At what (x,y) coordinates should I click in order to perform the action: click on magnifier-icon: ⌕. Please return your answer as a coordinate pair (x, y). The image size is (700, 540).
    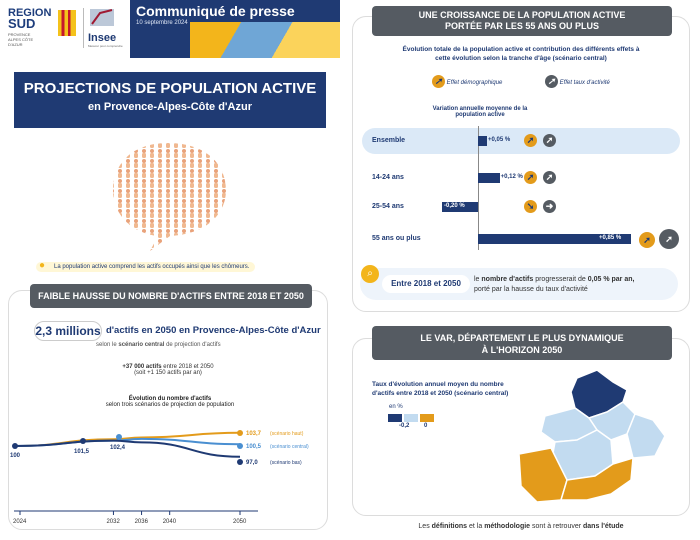
    Looking at the image, I should click on (370, 274).